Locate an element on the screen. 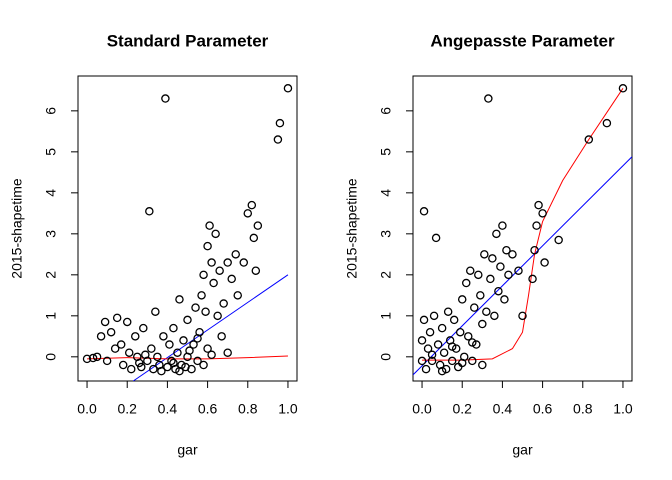 The height and width of the screenshot is (480, 672). chart-title: Standard Parameter is located at coordinates (188, 40).